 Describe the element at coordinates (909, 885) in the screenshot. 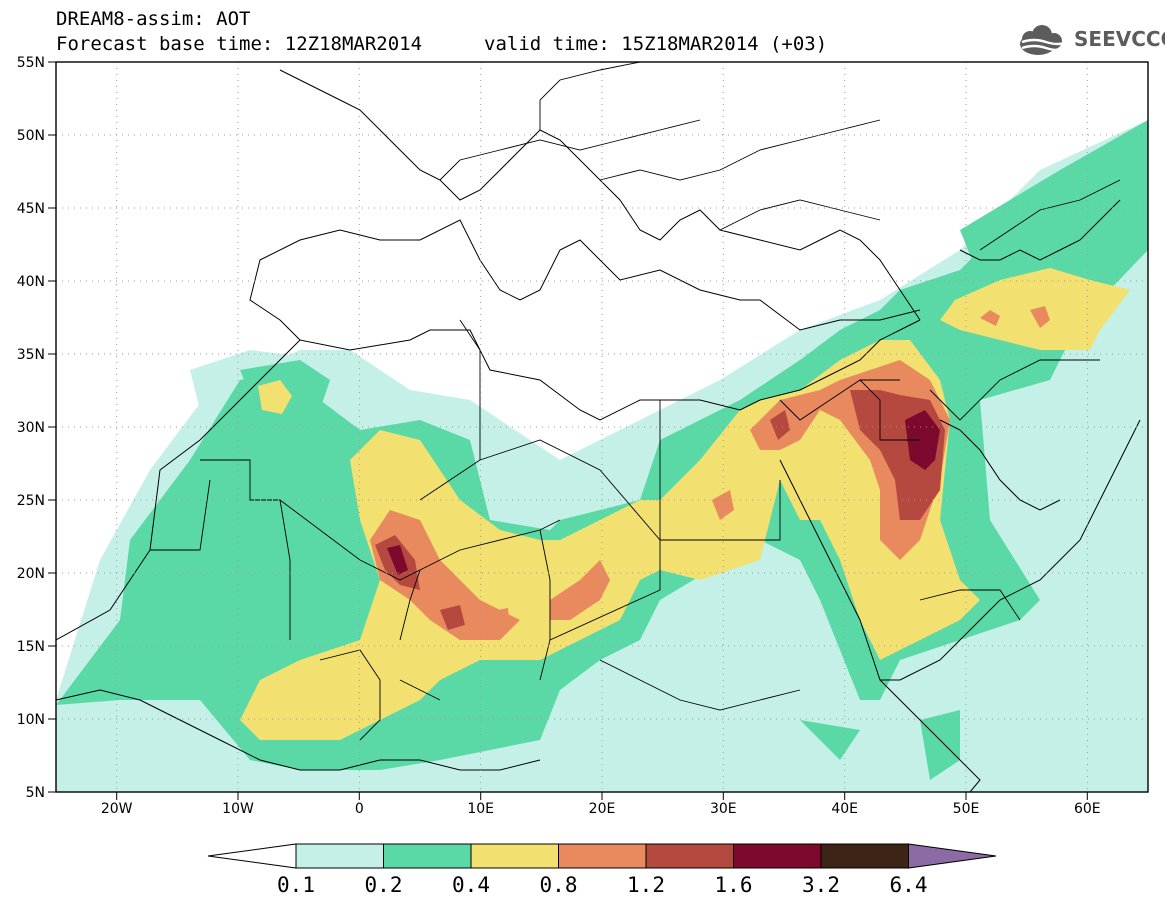

I see `colorbar-label: 6.4` at that location.